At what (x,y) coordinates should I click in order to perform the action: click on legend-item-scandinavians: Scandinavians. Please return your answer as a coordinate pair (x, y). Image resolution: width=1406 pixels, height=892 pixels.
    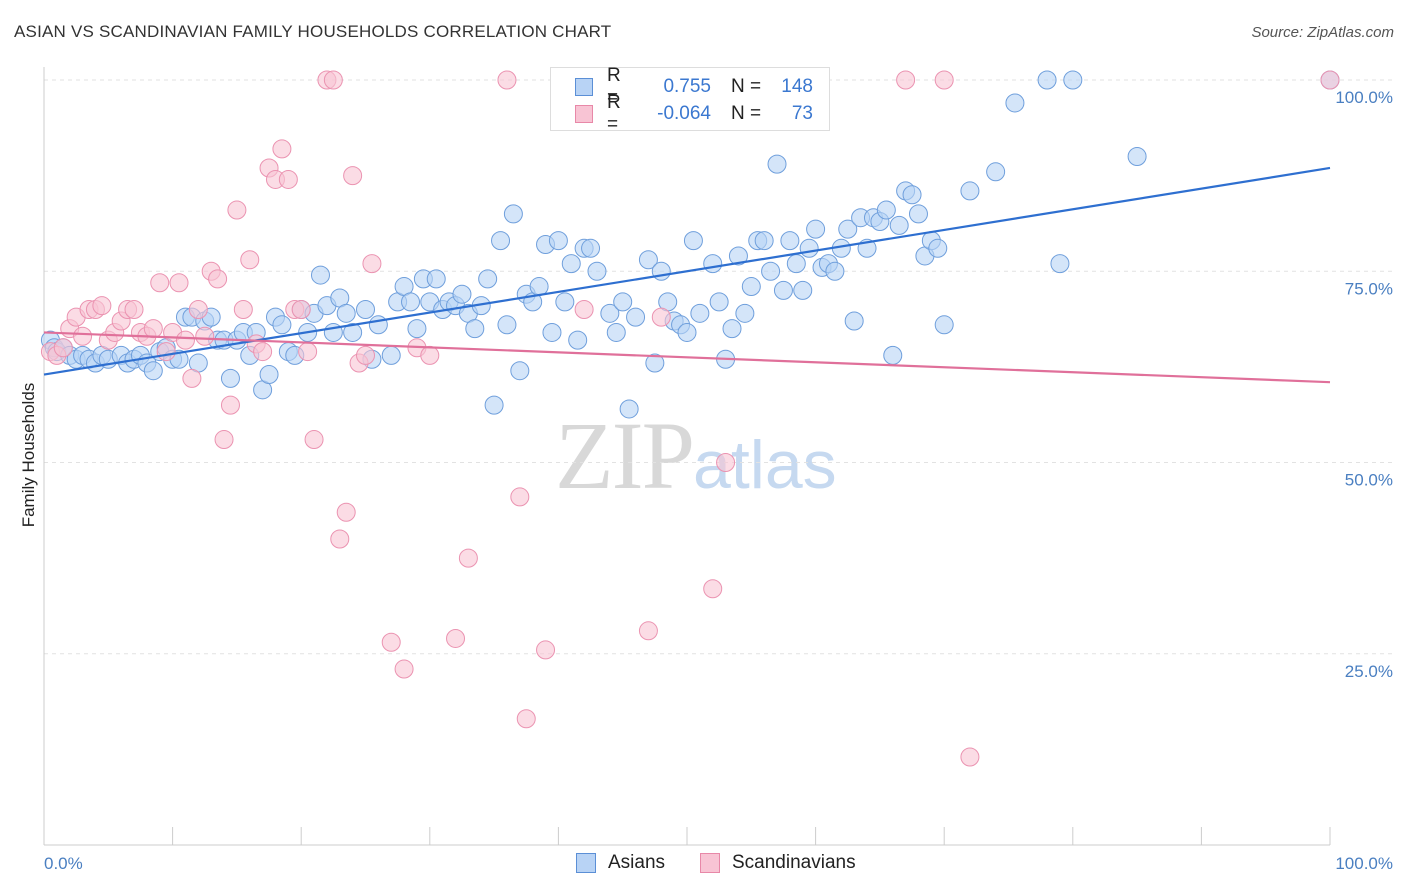
    Looking at the image, I should click on (778, 863).